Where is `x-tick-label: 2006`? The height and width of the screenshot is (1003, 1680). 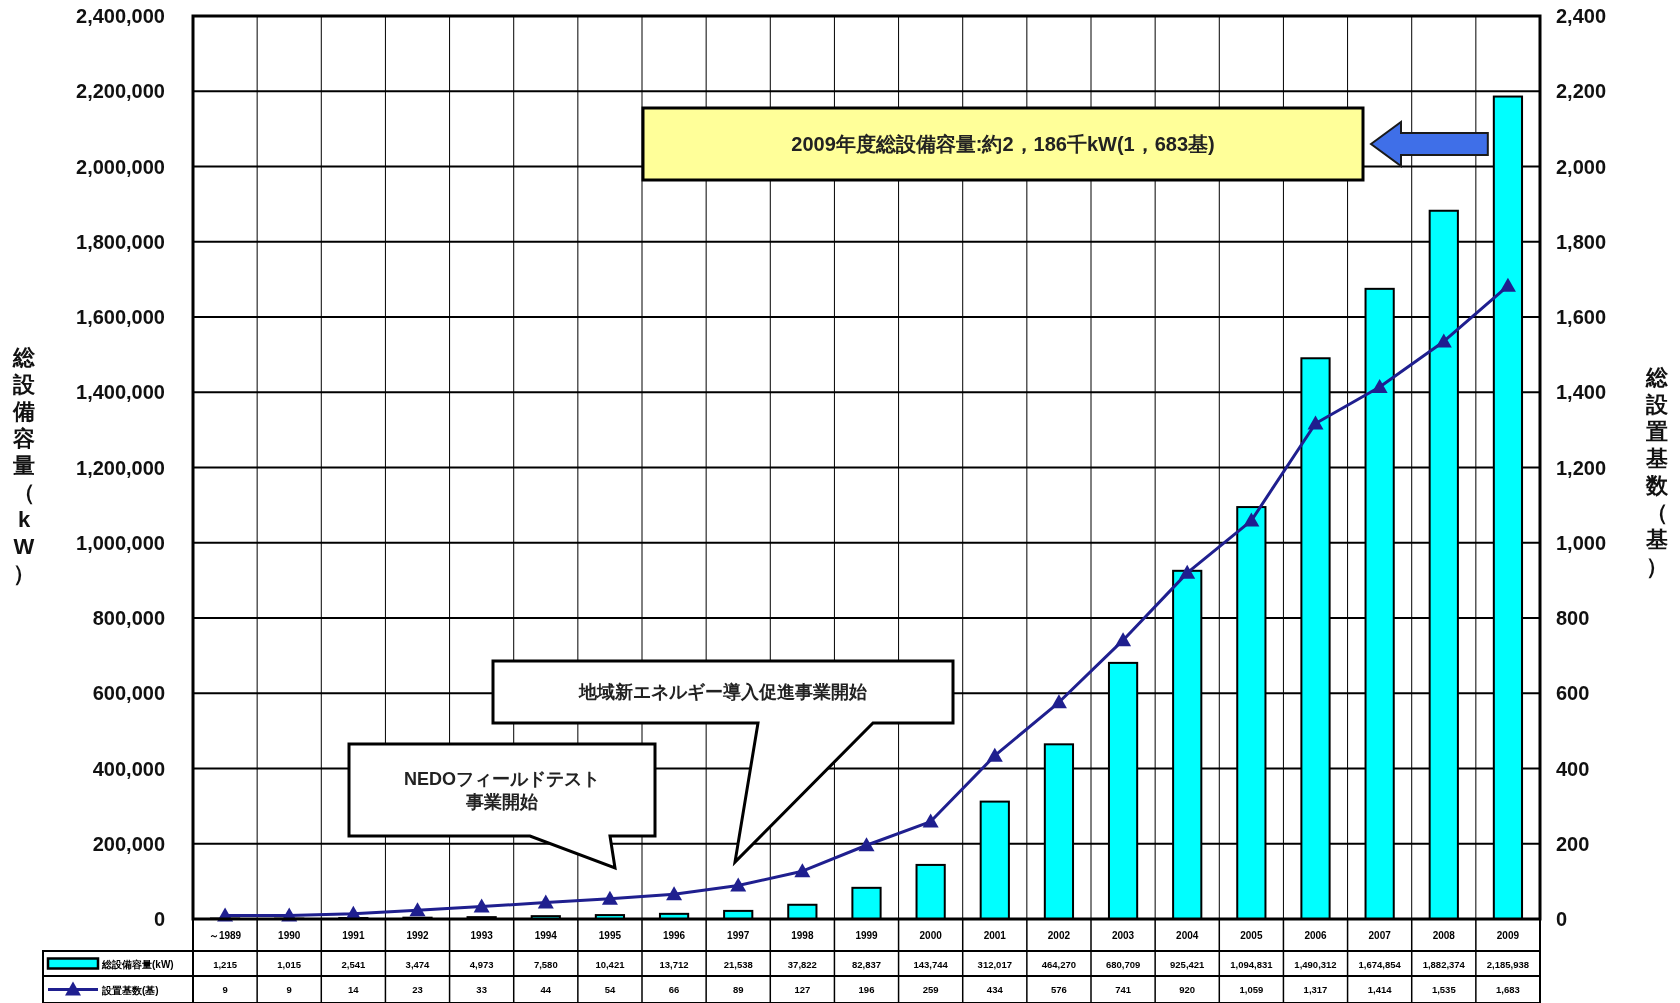
x-tick-label: 2006 is located at coordinates (1316, 935).